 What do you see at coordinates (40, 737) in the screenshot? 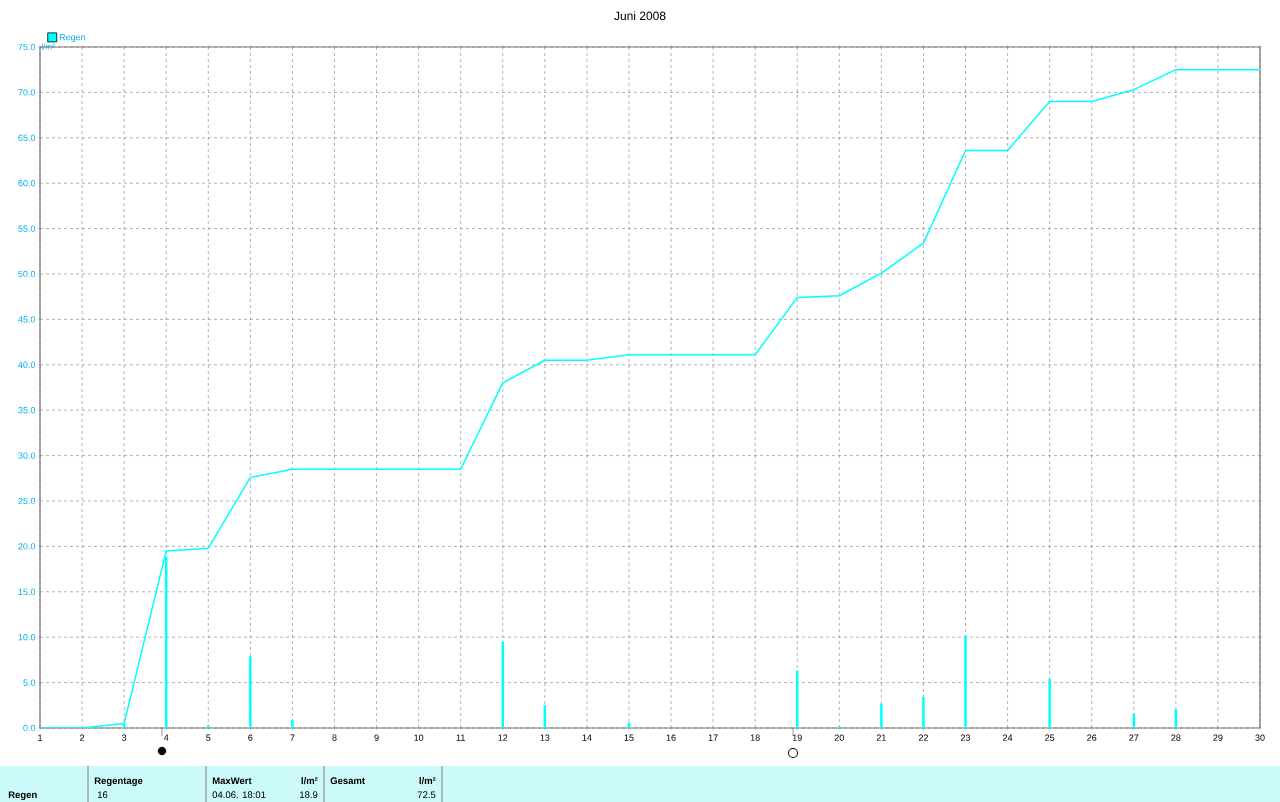
I see `x-tick-label: 1` at bounding box center [40, 737].